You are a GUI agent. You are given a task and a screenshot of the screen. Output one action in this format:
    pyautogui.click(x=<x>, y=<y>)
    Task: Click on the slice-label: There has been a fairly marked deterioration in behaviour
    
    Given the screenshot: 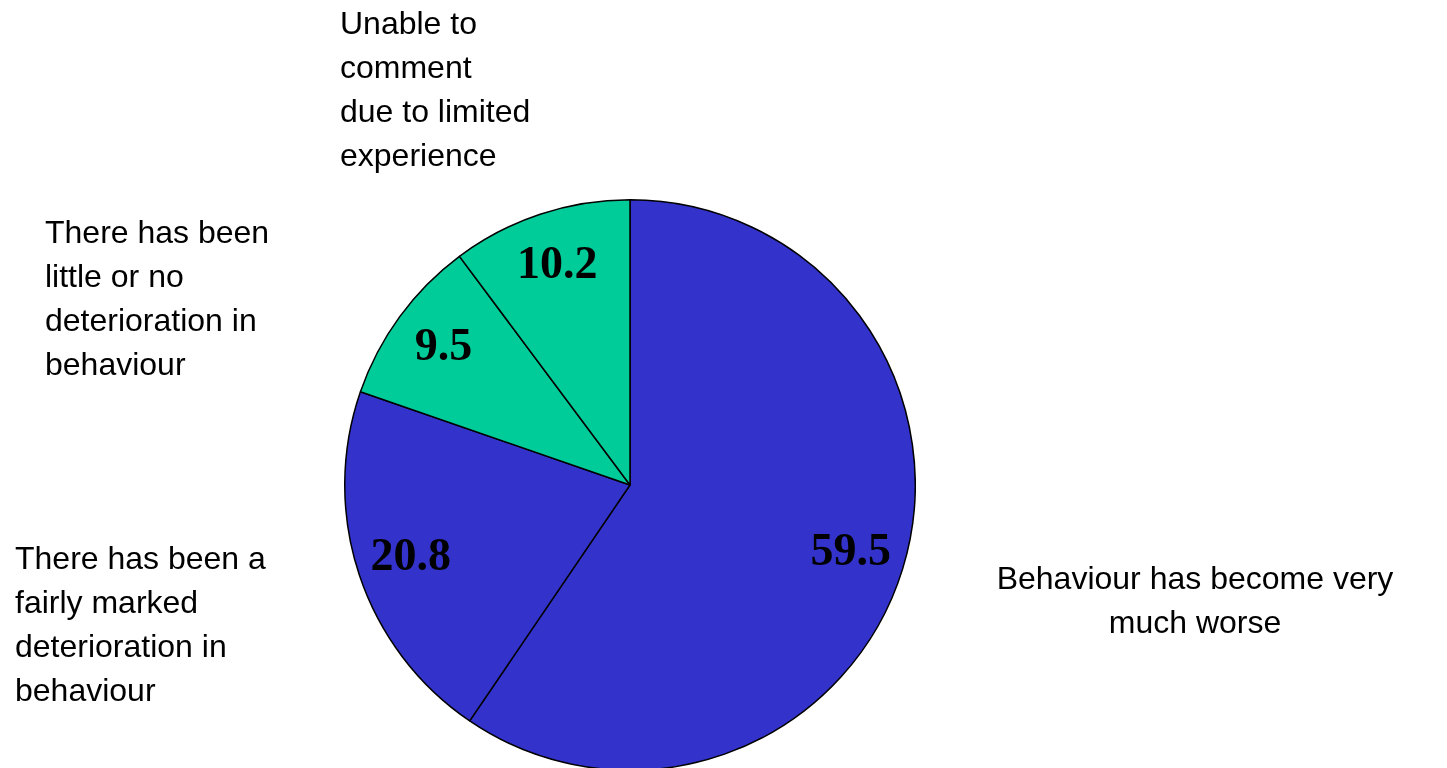 What is the action you would take?
    pyautogui.click(x=141, y=624)
    